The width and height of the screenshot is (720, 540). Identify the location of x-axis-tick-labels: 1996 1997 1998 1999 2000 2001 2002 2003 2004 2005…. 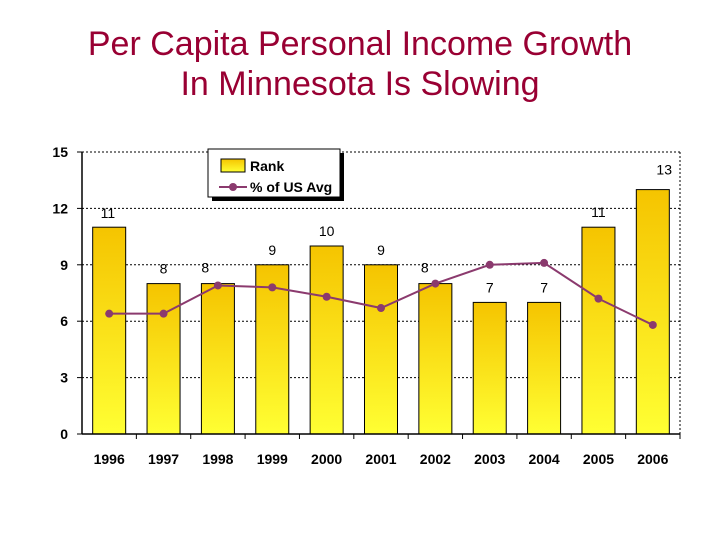
(381, 459).